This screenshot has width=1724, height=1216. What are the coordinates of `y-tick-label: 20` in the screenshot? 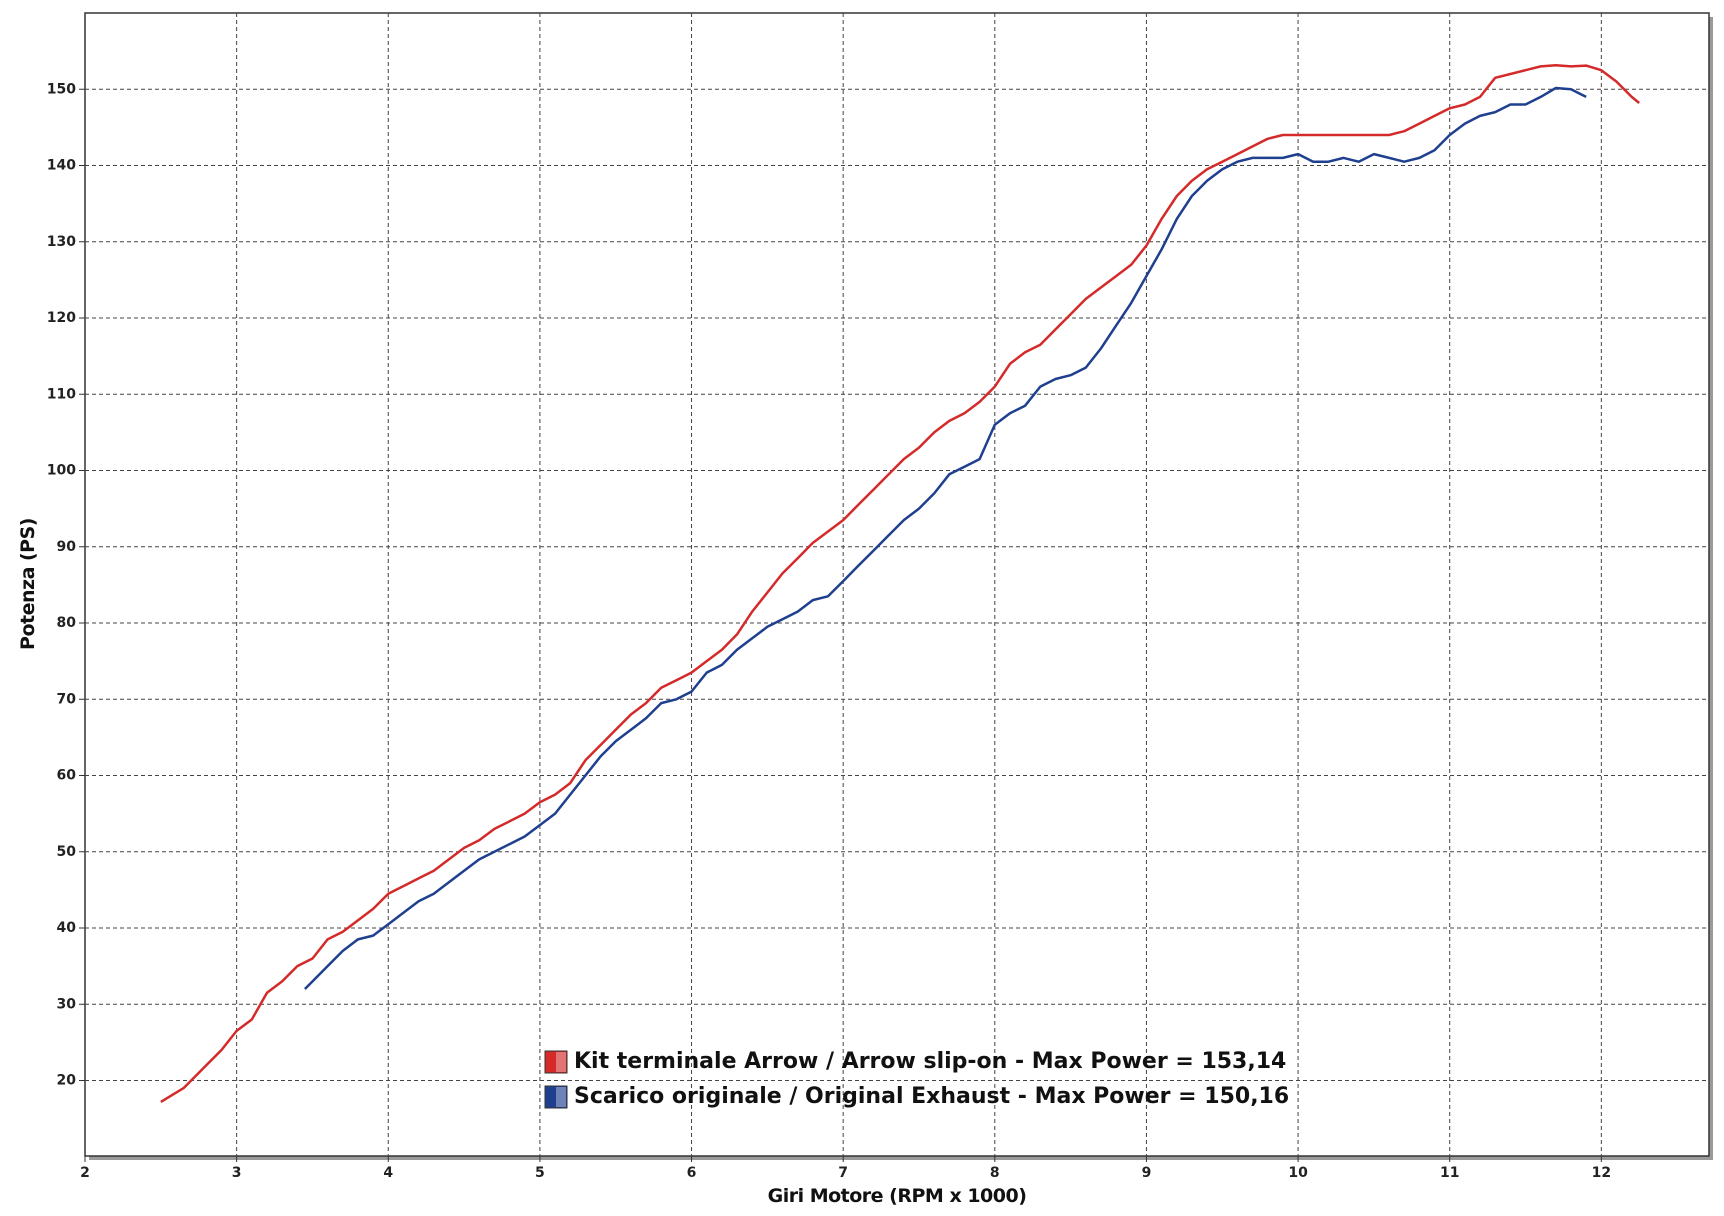 It's located at (67, 1081).